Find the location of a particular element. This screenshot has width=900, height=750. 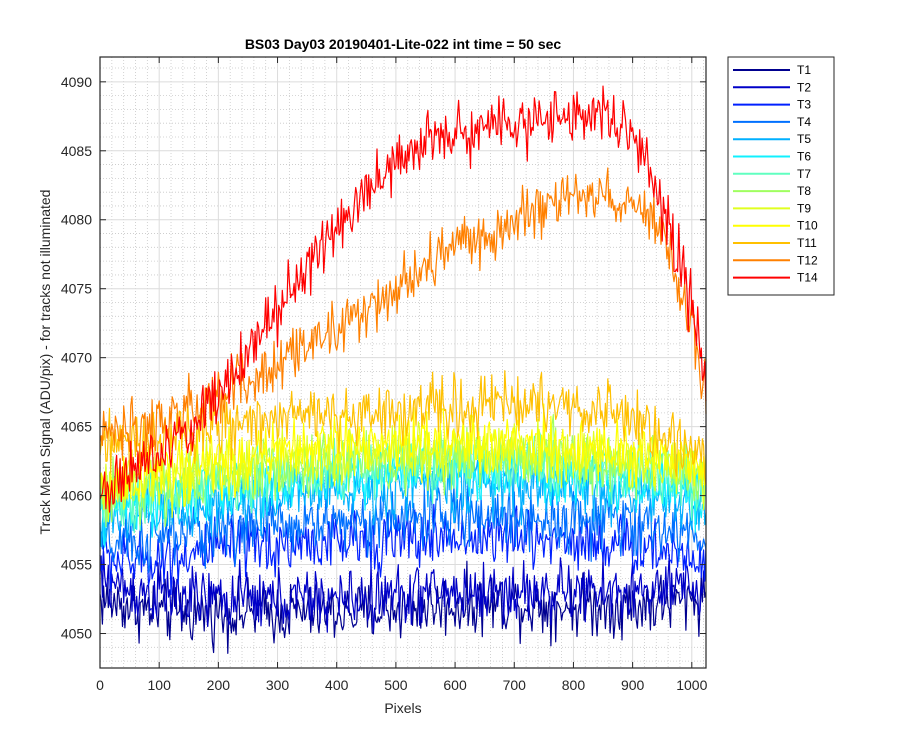

legend-label-T11: T11 is located at coordinates (807, 243).